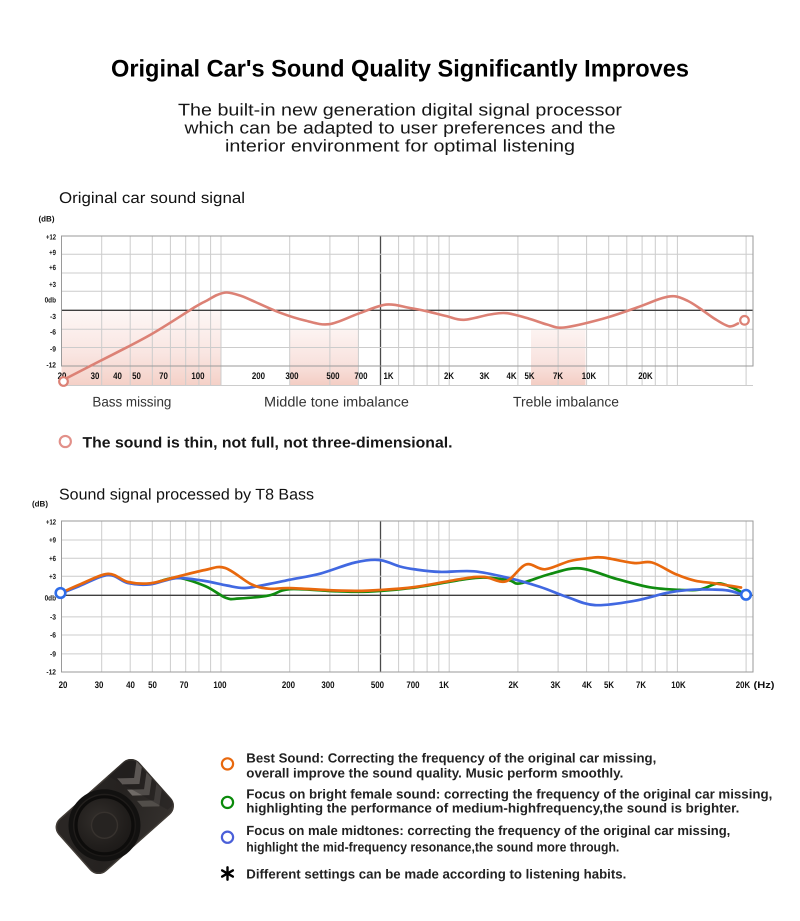 The height and width of the screenshot is (921, 800). What do you see at coordinates (336, 402) in the screenshot?
I see `svg-text: Middle tone imbalance` at bounding box center [336, 402].